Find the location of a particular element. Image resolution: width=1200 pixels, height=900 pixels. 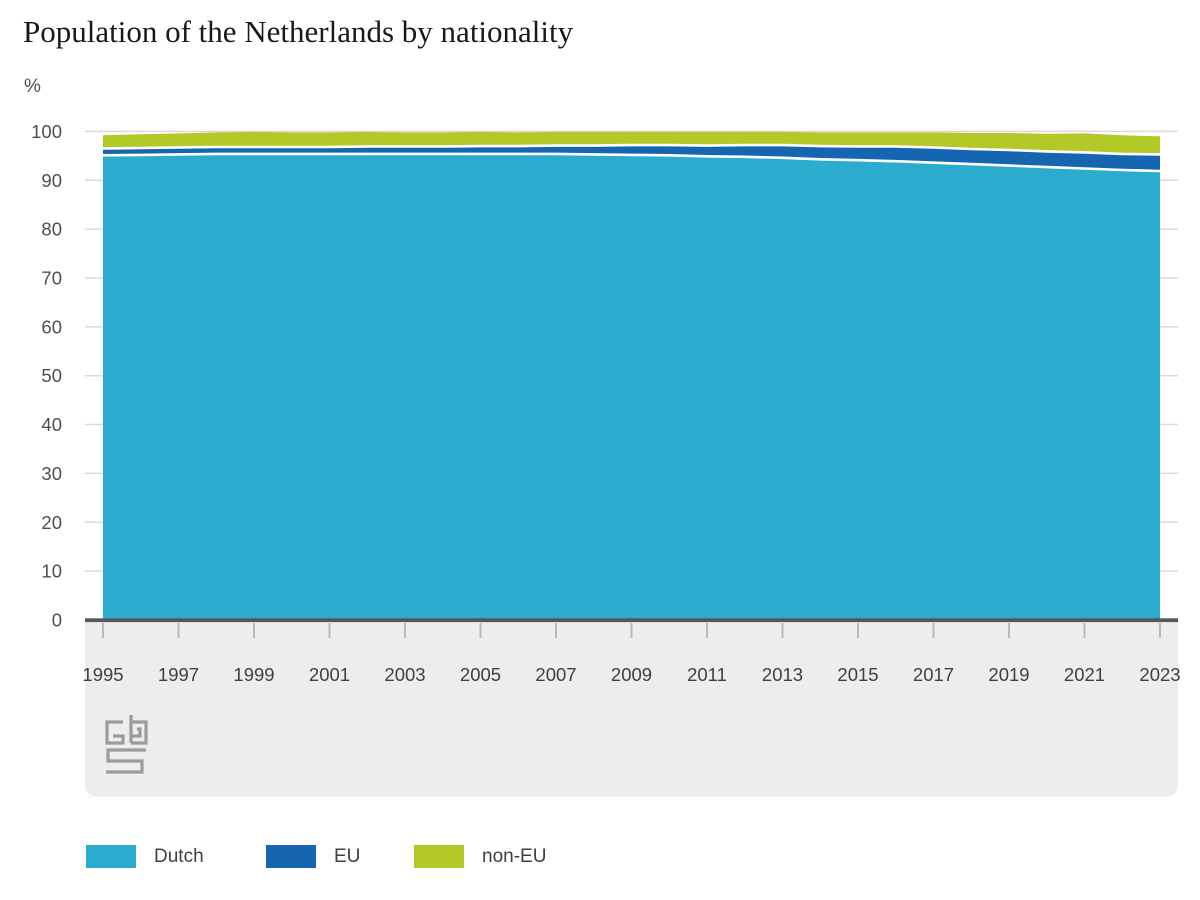

svg-text: 2009 is located at coordinates (631, 674).